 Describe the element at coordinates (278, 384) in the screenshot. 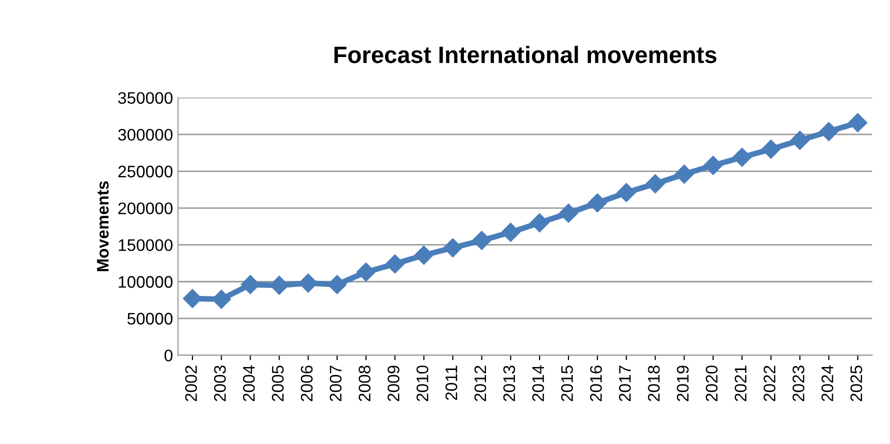

I see `x-tick-label: 2005` at that location.